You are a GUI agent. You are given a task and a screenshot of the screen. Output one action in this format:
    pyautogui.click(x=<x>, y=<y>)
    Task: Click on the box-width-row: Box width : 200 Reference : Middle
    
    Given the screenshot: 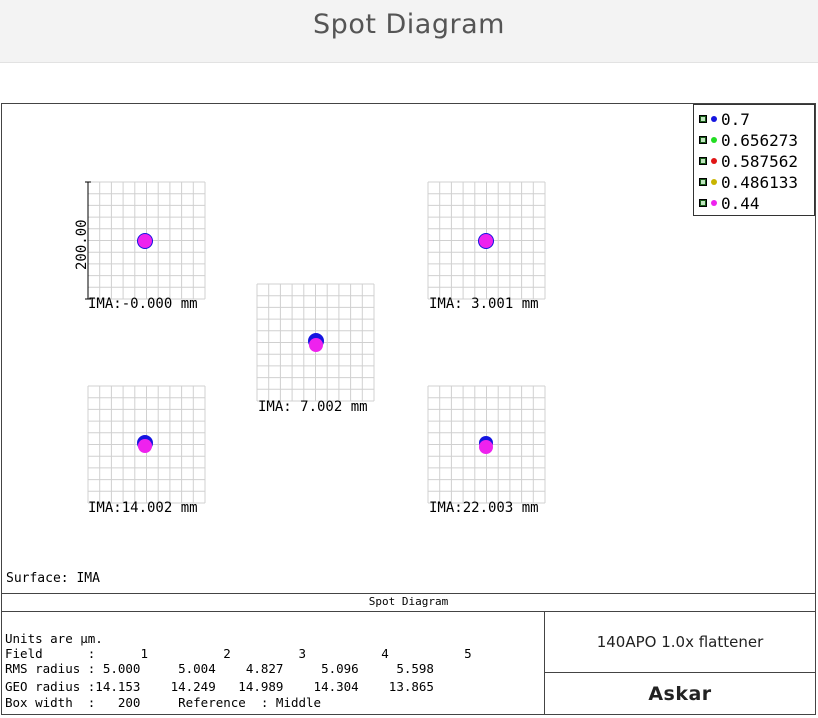 What is the action you would take?
    pyautogui.click(x=163, y=702)
    